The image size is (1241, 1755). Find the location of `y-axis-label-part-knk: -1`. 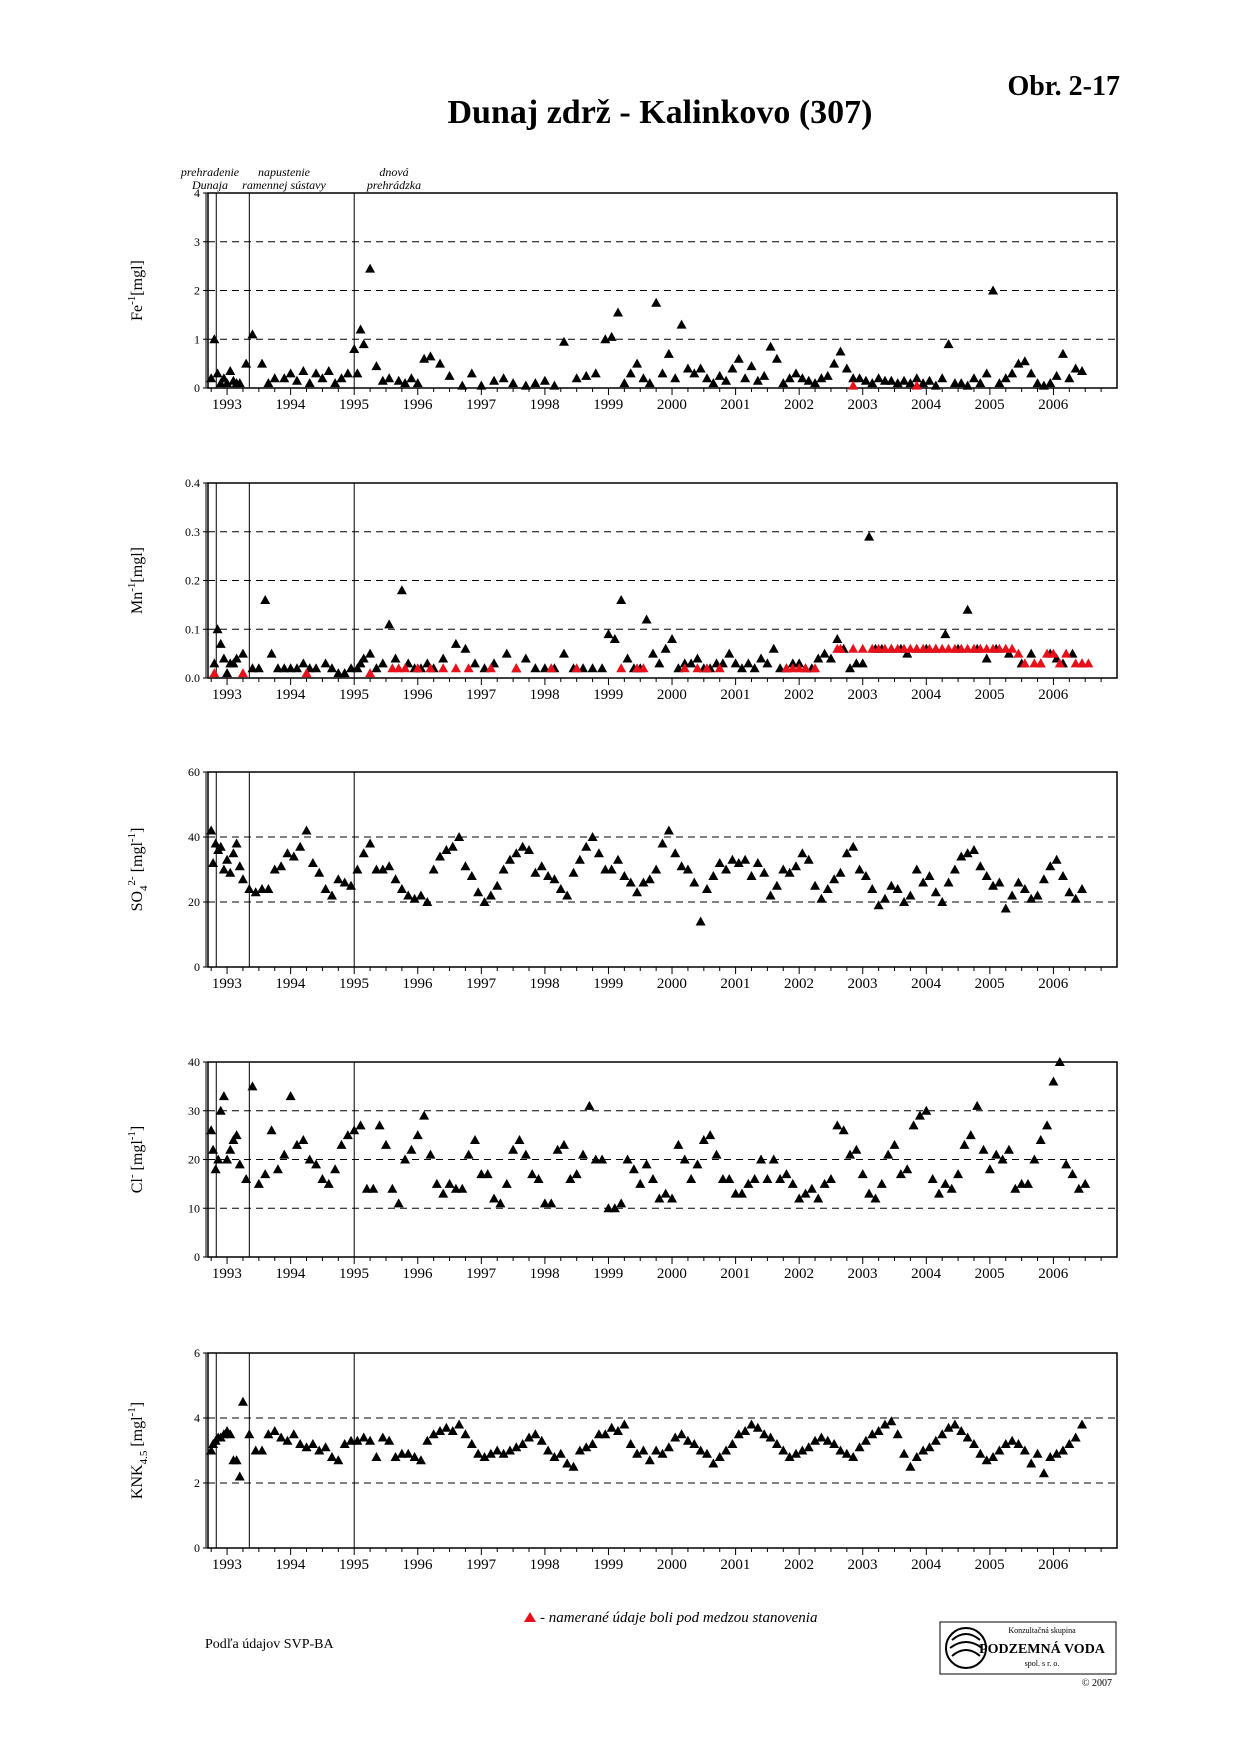

y-axis-label-part-knk: -1 is located at coordinates (132, 1411).